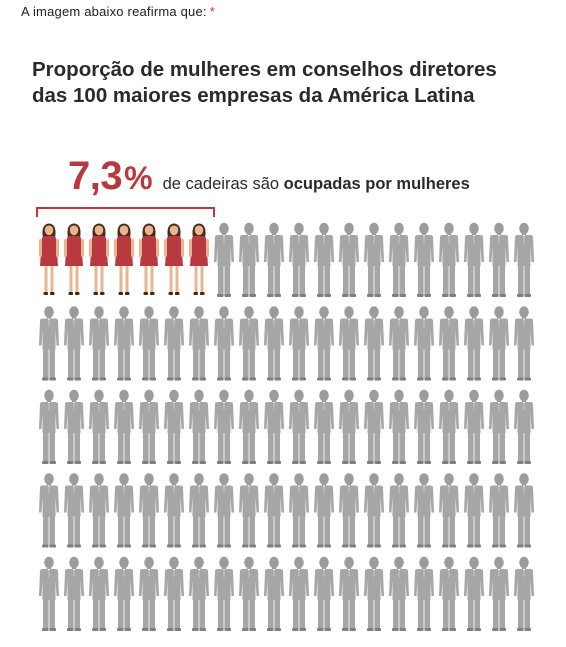 The image size is (566, 647). Describe the element at coordinates (138, 178) in the screenshot. I see `stat-unit: %` at that location.